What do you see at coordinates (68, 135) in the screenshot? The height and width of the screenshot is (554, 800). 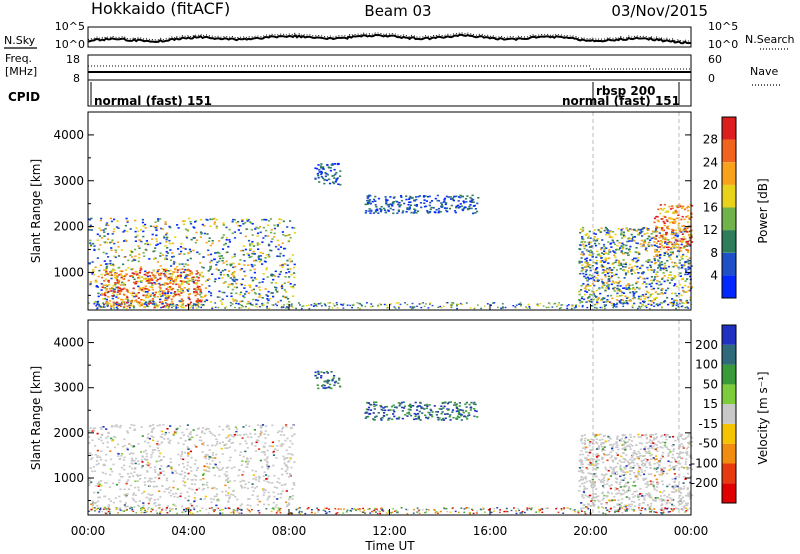 I see `power-ytick-label-3: 4000` at bounding box center [68, 135].